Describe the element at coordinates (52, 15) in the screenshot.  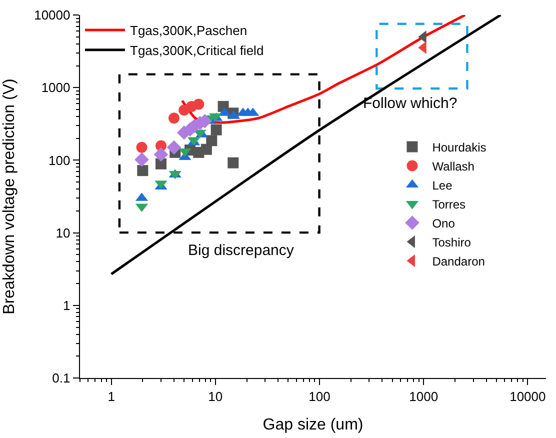
I see `y-tick-label: 10000` at that location.